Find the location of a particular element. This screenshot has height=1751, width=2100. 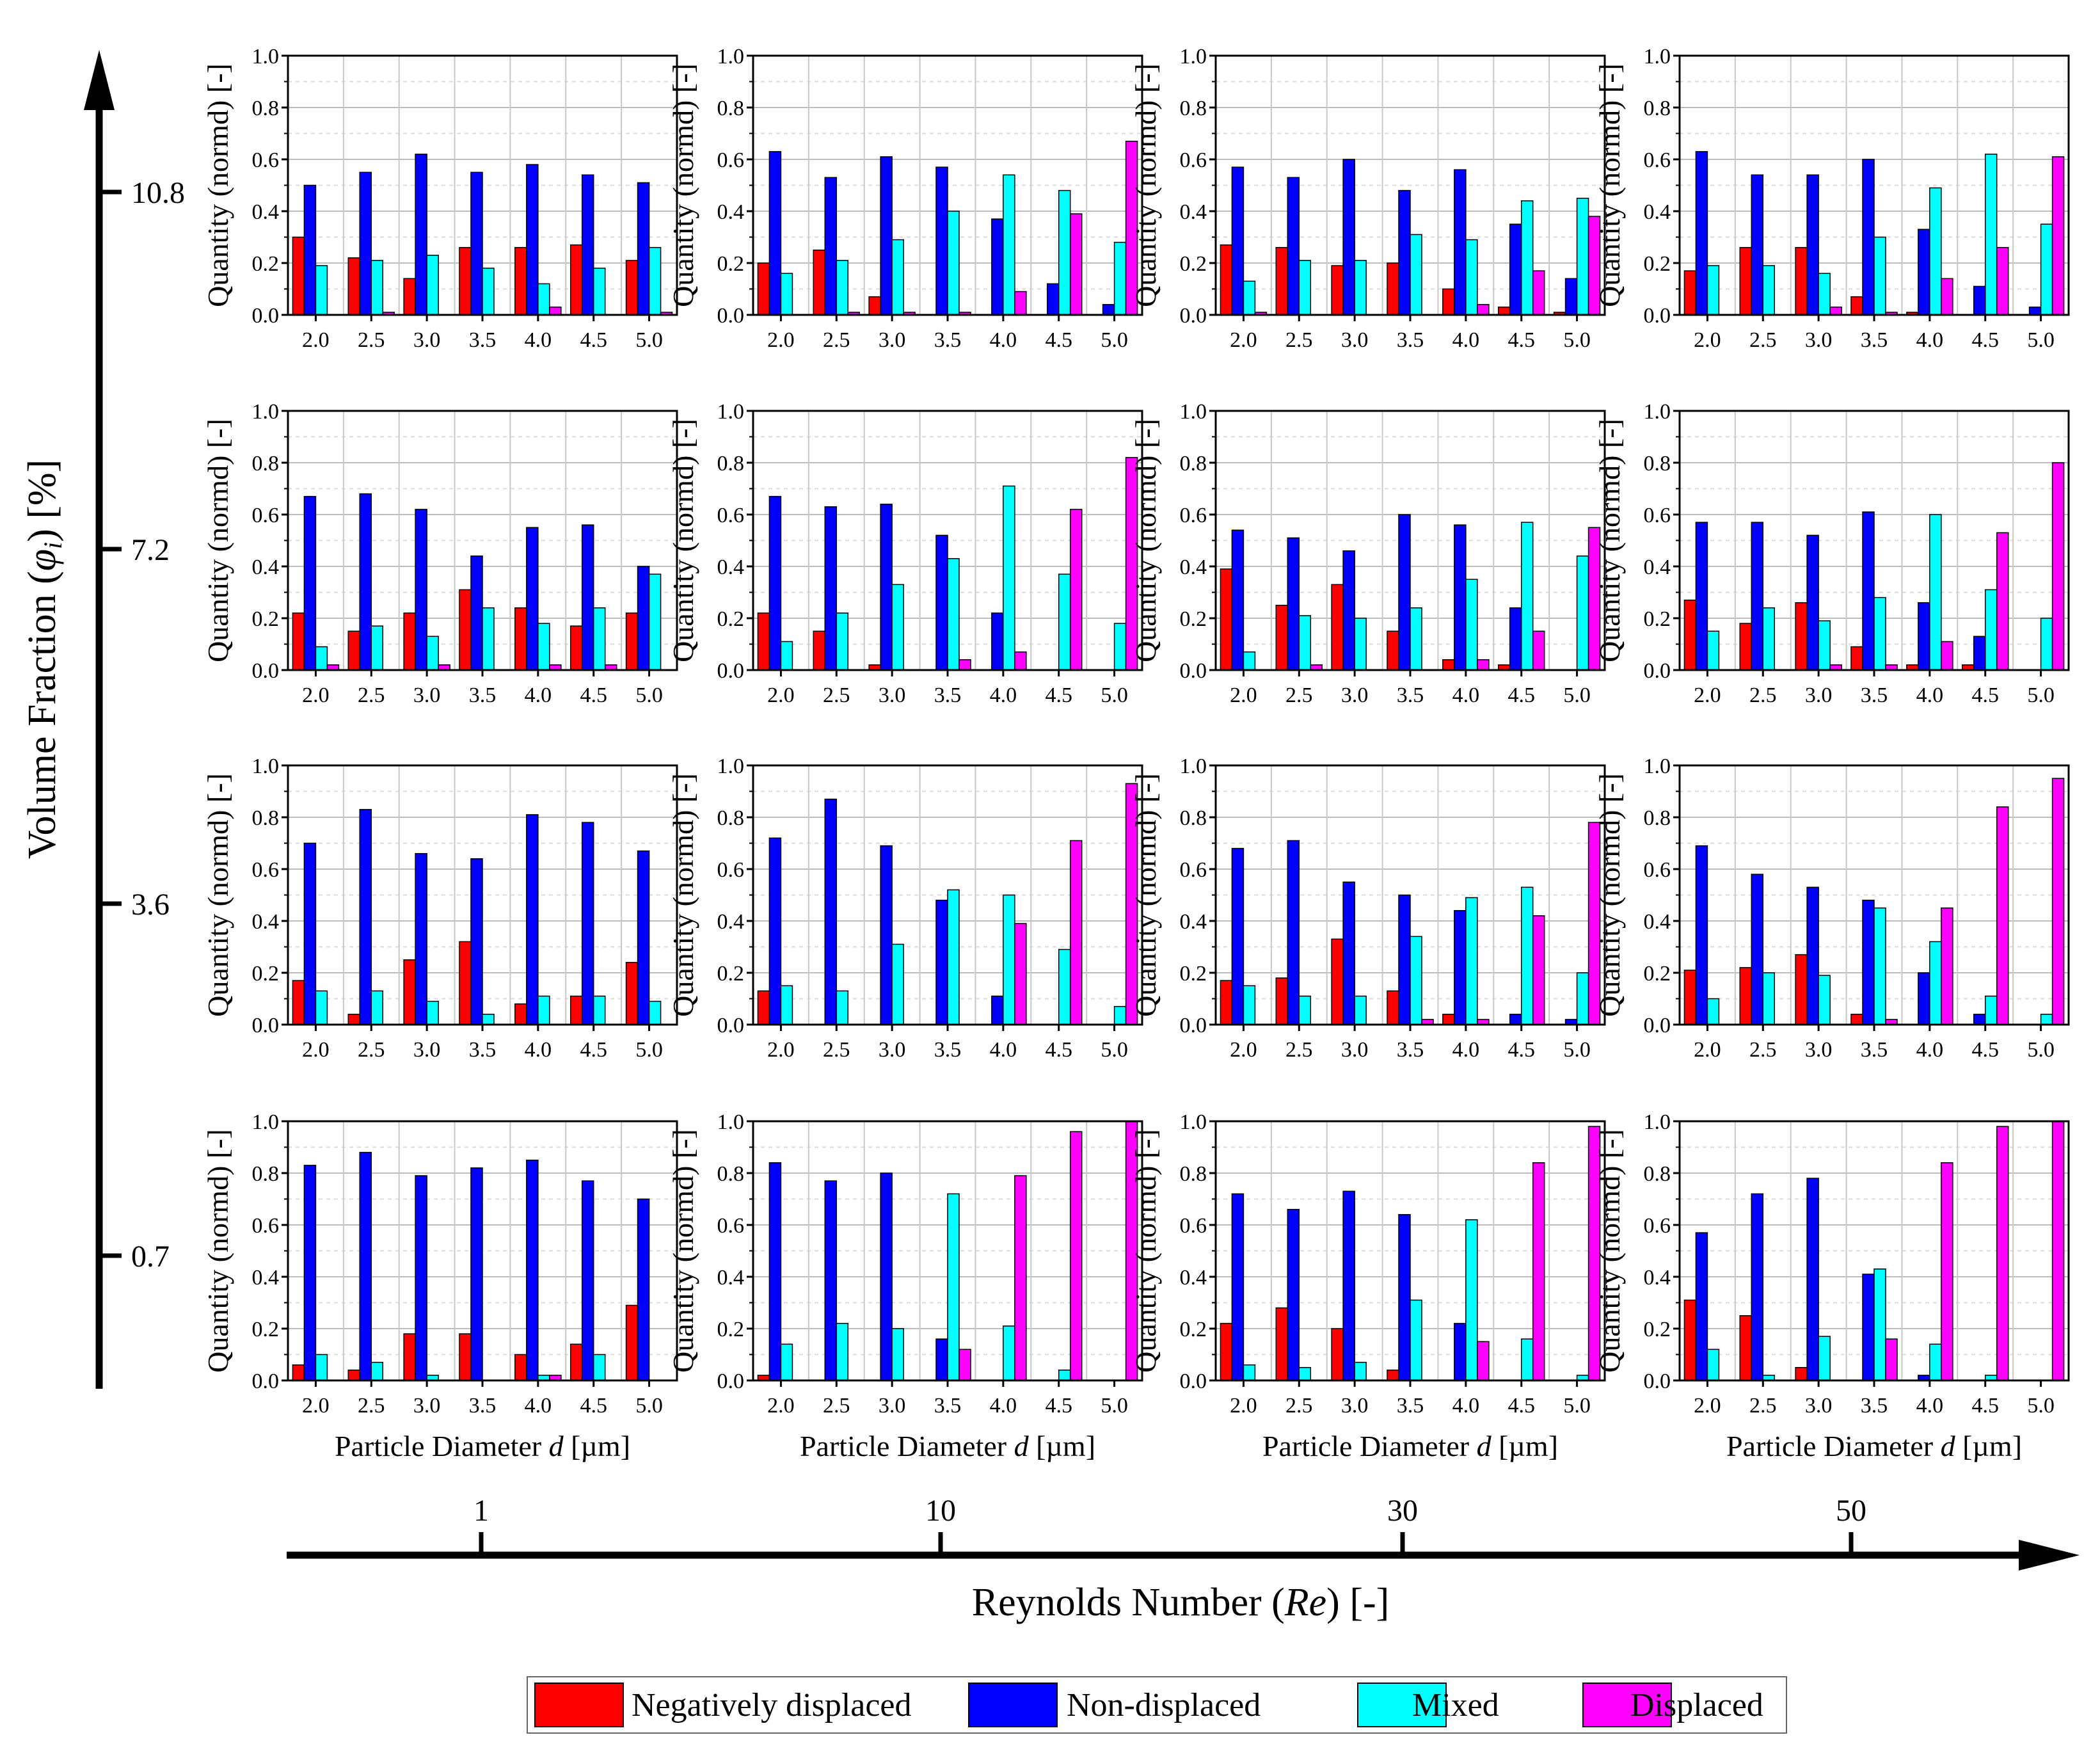

legend-label: Non-displaced is located at coordinates (1164, 1705).